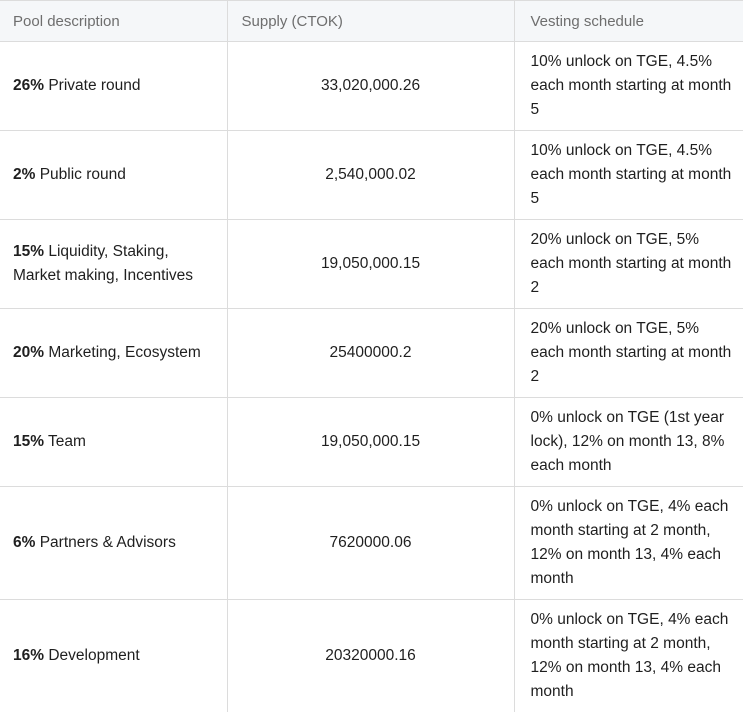  Describe the element at coordinates (114, 442) in the screenshot. I see `pool-description-cell: 15% Team` at that location.